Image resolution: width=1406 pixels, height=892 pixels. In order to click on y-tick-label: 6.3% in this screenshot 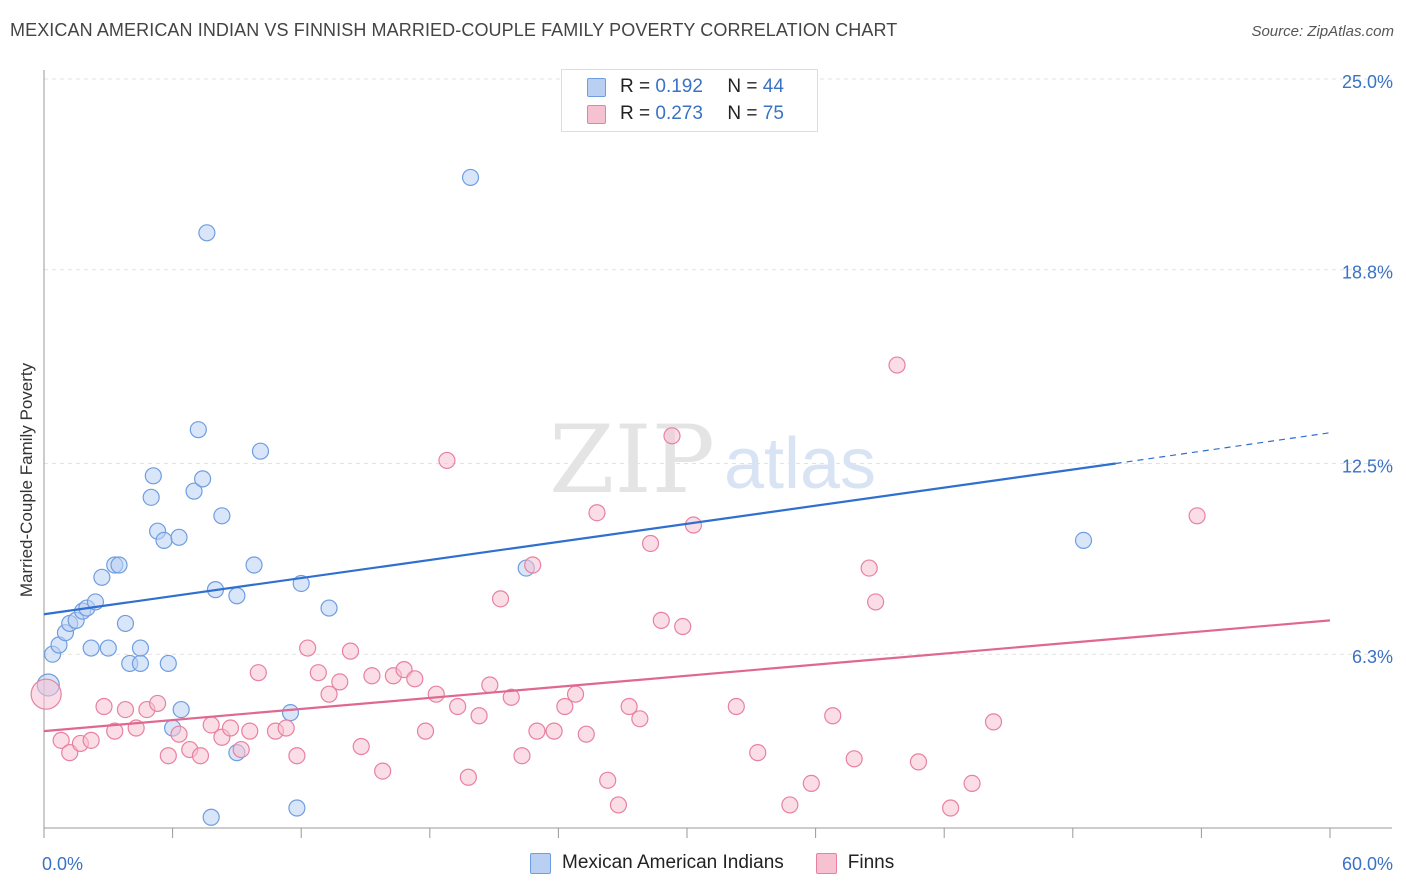, I will do `click(1372, 657)`.